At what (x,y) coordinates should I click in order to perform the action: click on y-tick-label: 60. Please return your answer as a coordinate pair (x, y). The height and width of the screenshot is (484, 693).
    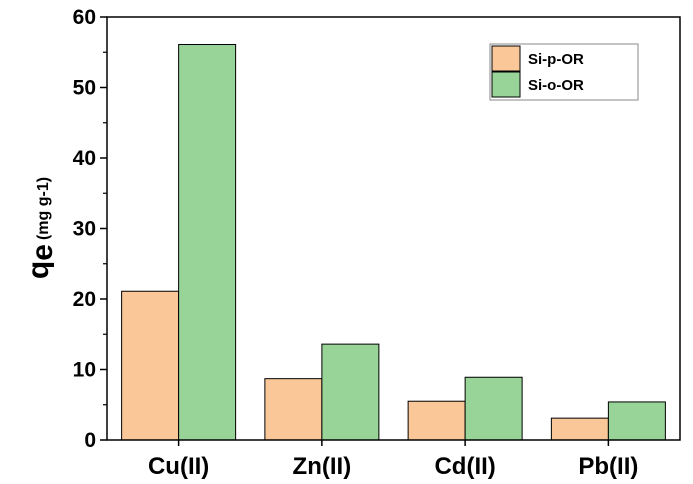
    Looking at the image, I should click on (84, 17).